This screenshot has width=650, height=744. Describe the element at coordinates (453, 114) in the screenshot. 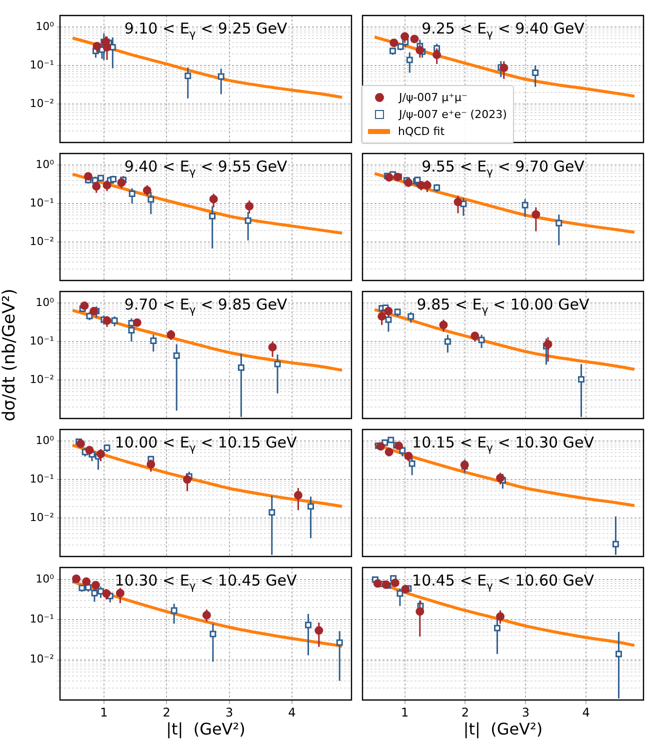

I see `legend-label: J/ψ-007 e⁺e⁻ (2023)` at that location.